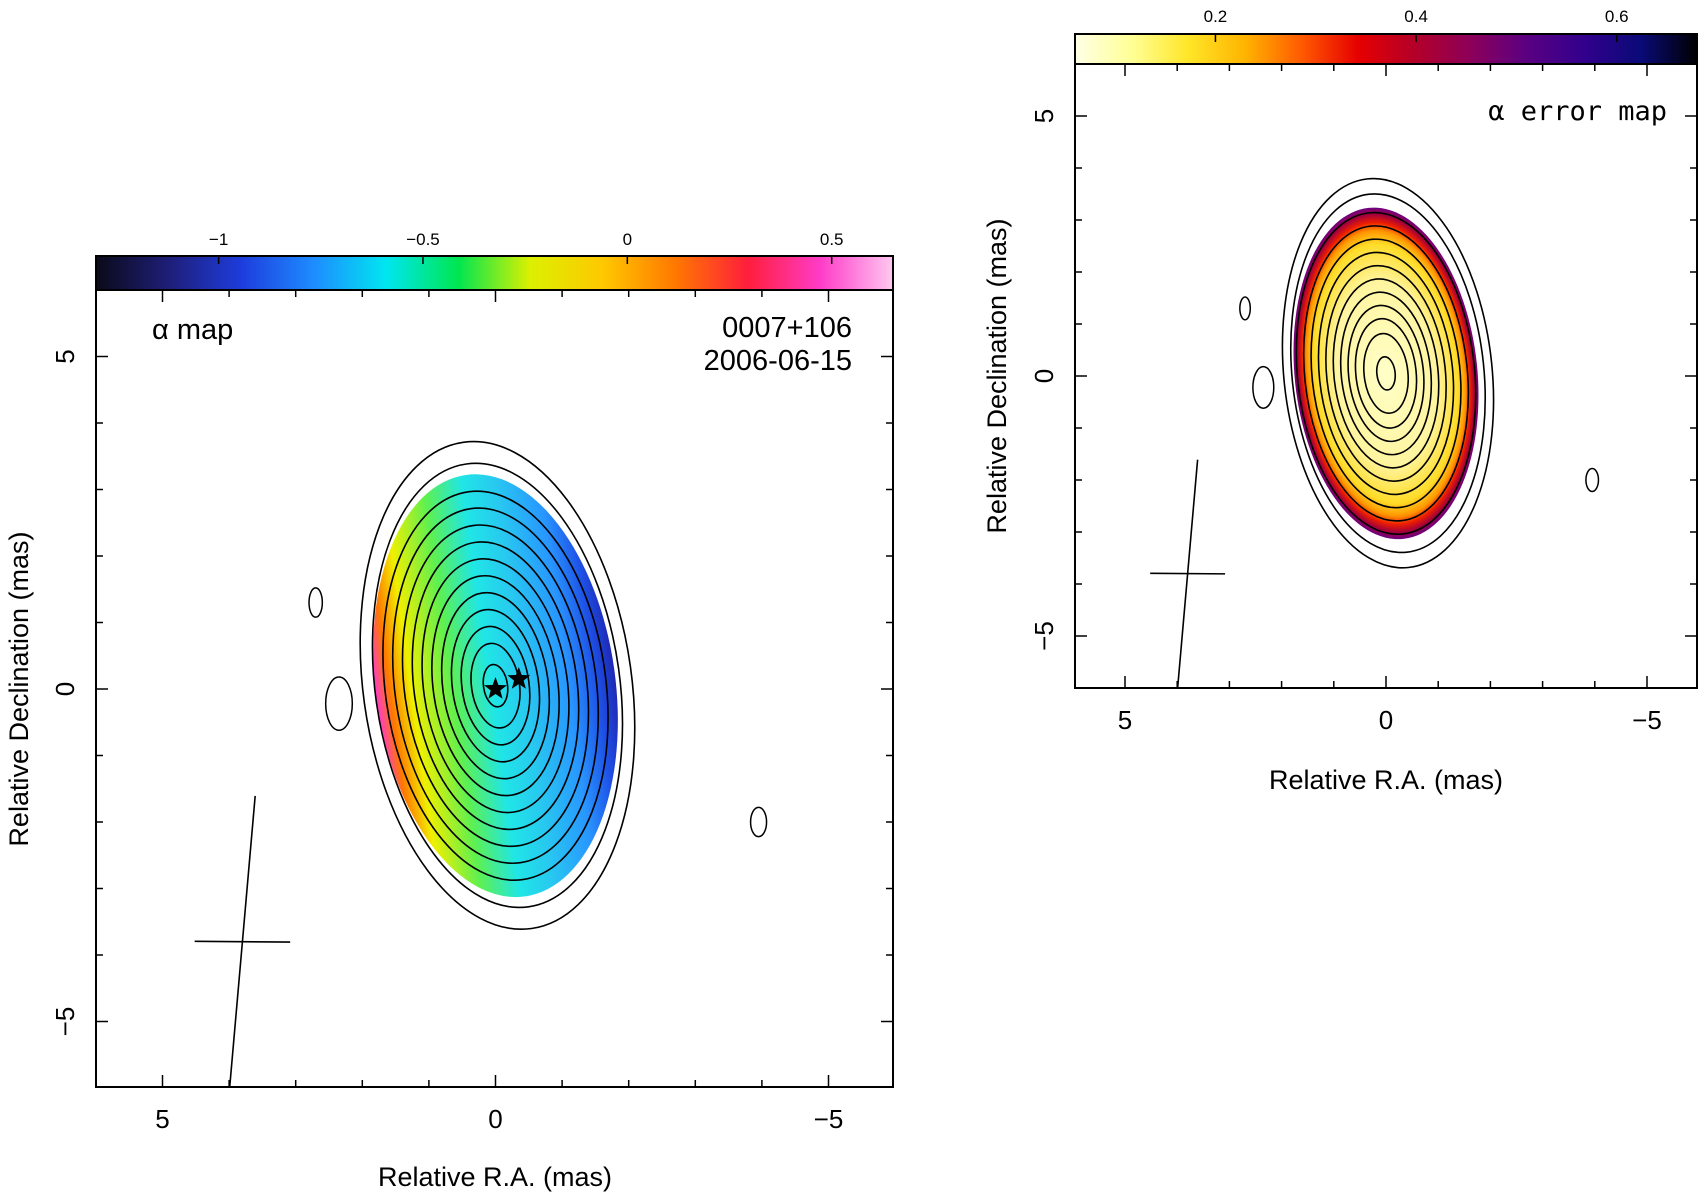  Describe the element at coordinates (1416, 16) in the screenshot. I see `colorbar-tick-label: 0.4` at that location.